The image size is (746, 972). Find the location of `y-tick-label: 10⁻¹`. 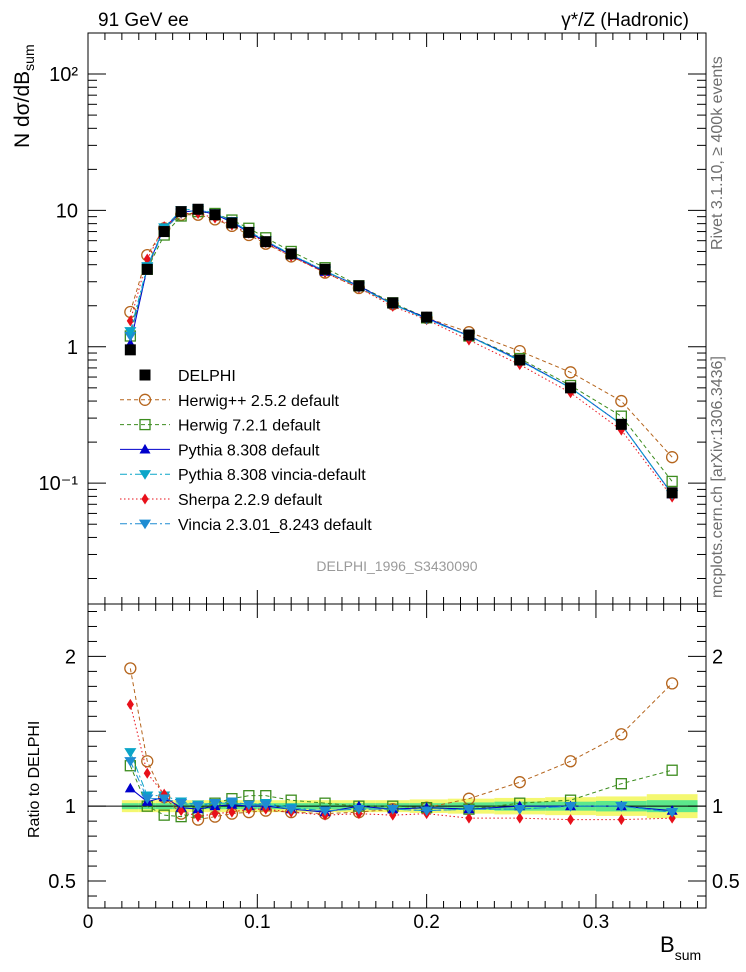

y-tick-label: 10⁻¹ is located at coordinates (59, 484).